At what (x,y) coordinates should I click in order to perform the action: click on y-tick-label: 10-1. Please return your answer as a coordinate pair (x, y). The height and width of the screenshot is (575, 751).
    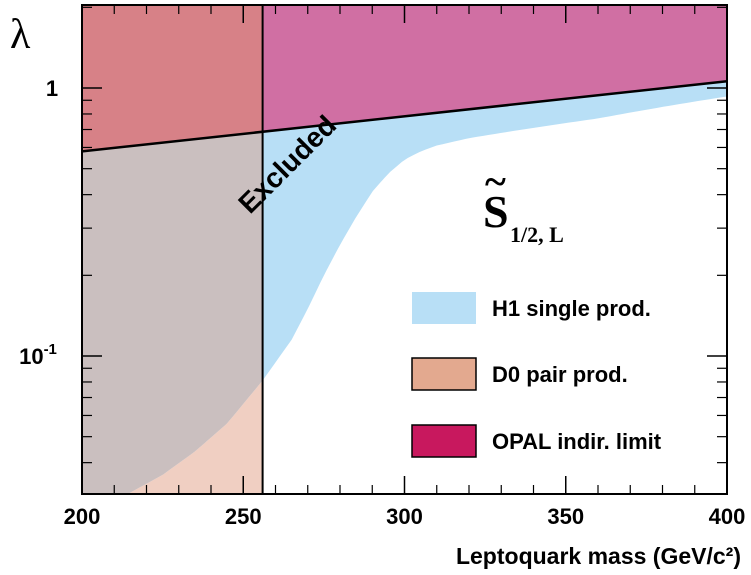
    Looking at the image, I should click on (38, 355).